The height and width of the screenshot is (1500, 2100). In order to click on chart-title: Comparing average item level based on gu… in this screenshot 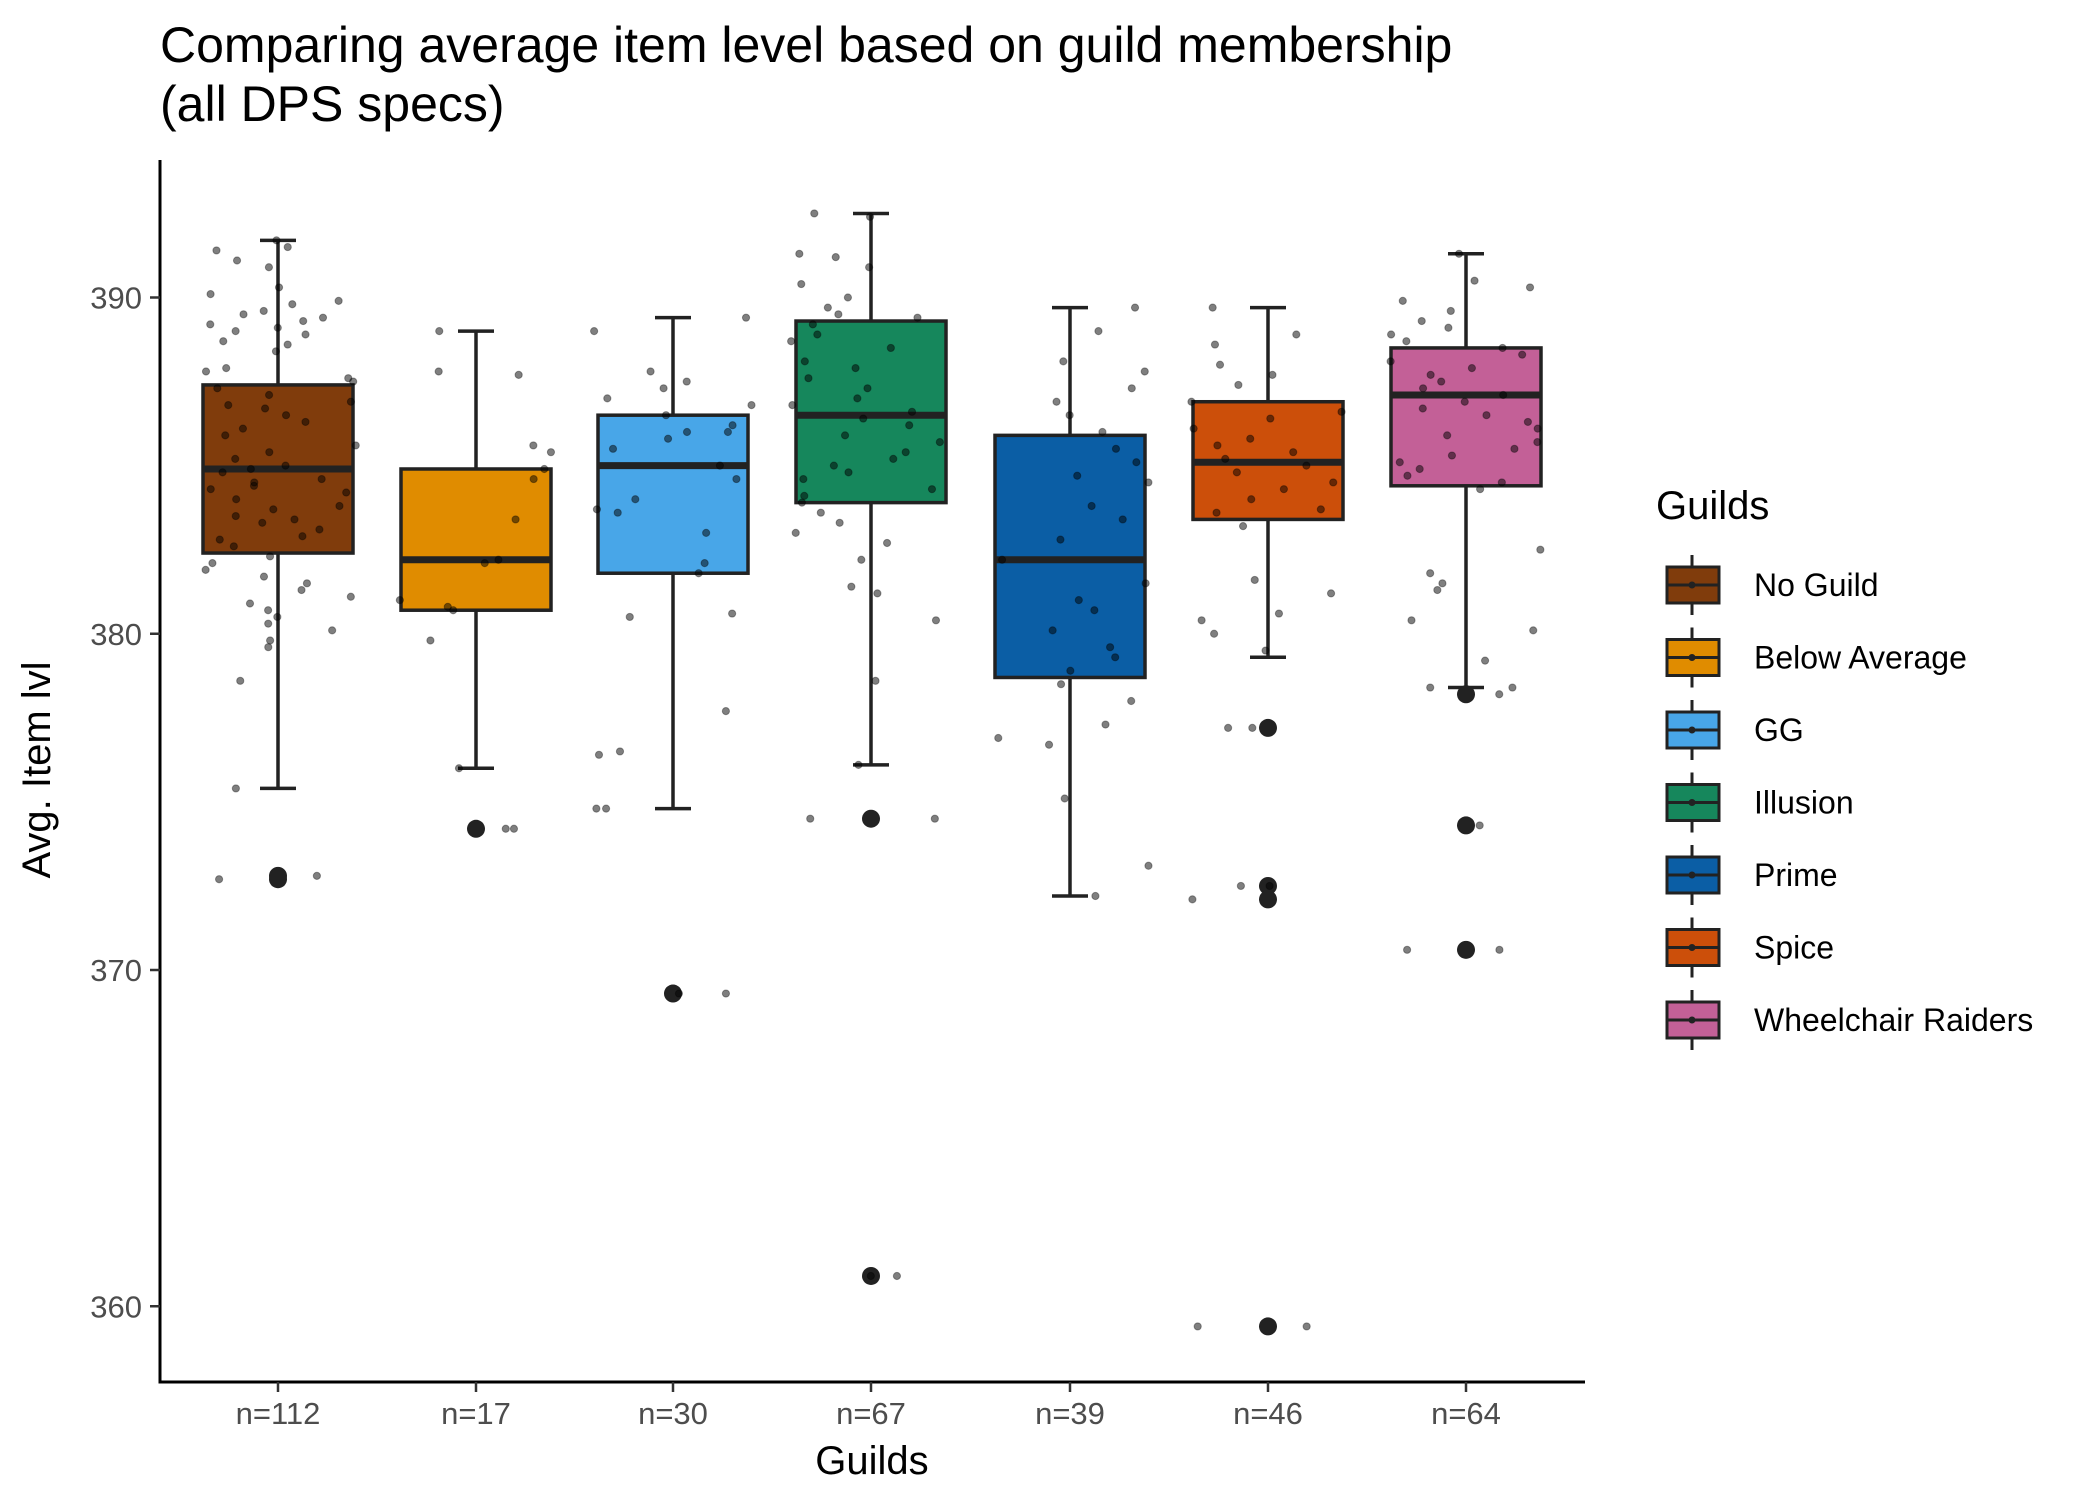, I will do `click(806, 45)`.